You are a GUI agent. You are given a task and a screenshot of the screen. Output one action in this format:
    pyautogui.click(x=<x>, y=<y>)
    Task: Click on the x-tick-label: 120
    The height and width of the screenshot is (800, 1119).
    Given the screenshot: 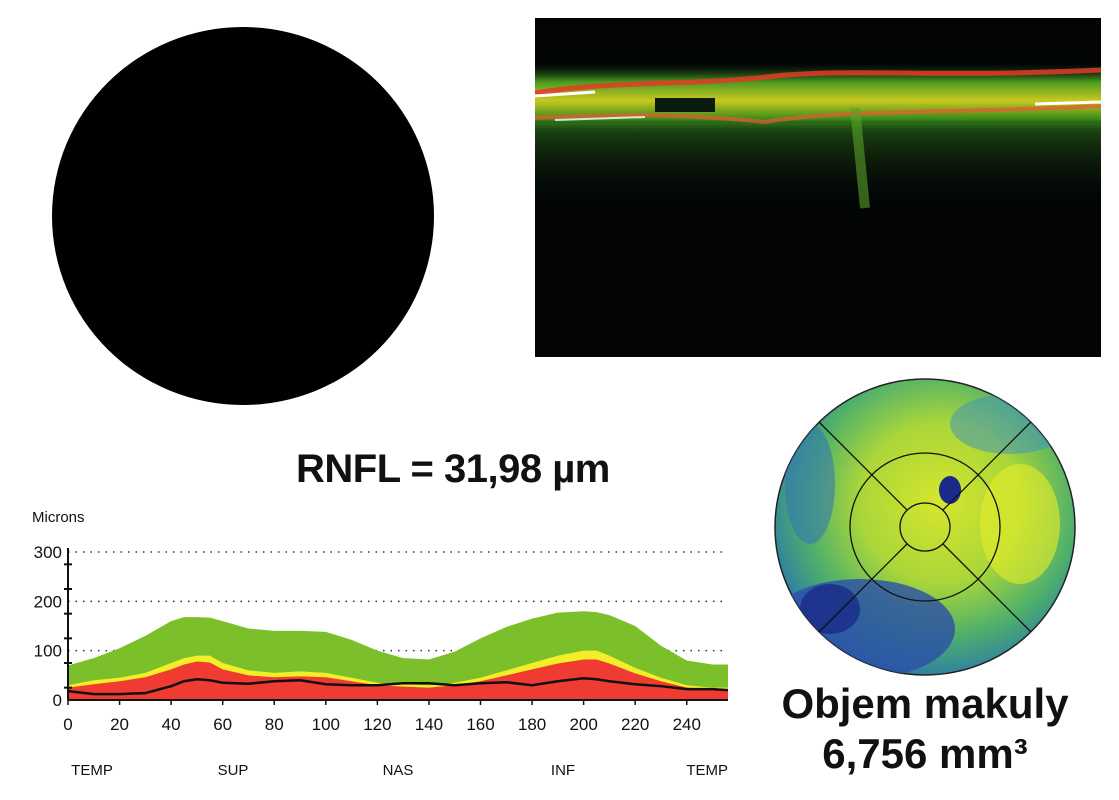 What is the action you would take?
    pyautogui.click(x=377, y=724)
    